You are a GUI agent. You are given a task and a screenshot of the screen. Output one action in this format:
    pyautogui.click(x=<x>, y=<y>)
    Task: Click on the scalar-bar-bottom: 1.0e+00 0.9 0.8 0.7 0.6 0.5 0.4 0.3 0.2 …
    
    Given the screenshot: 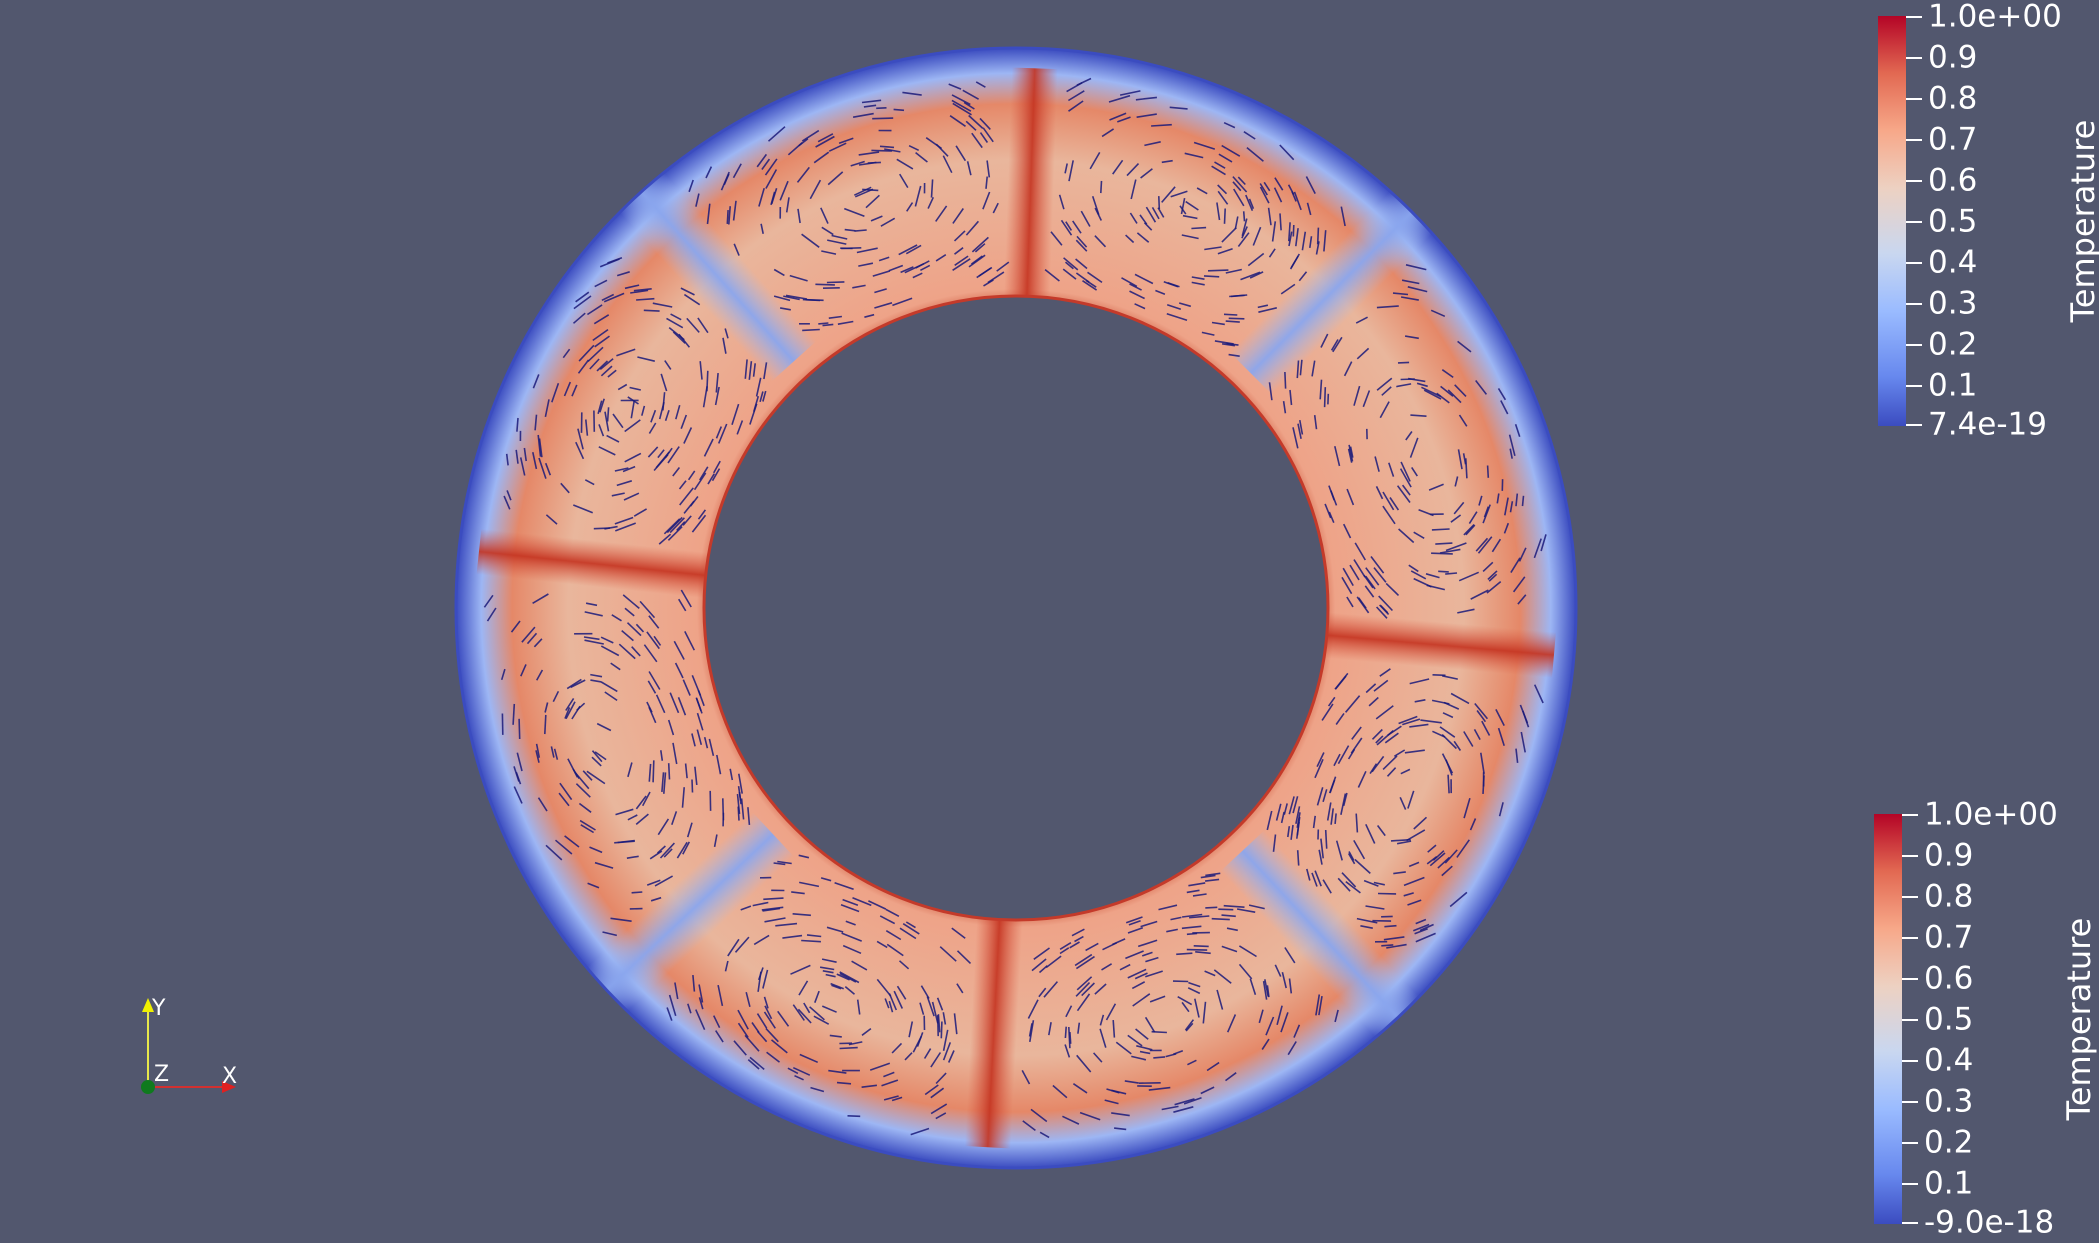 What is the action you would take?
    pyautogui.click(x=1986, y=1018)
    